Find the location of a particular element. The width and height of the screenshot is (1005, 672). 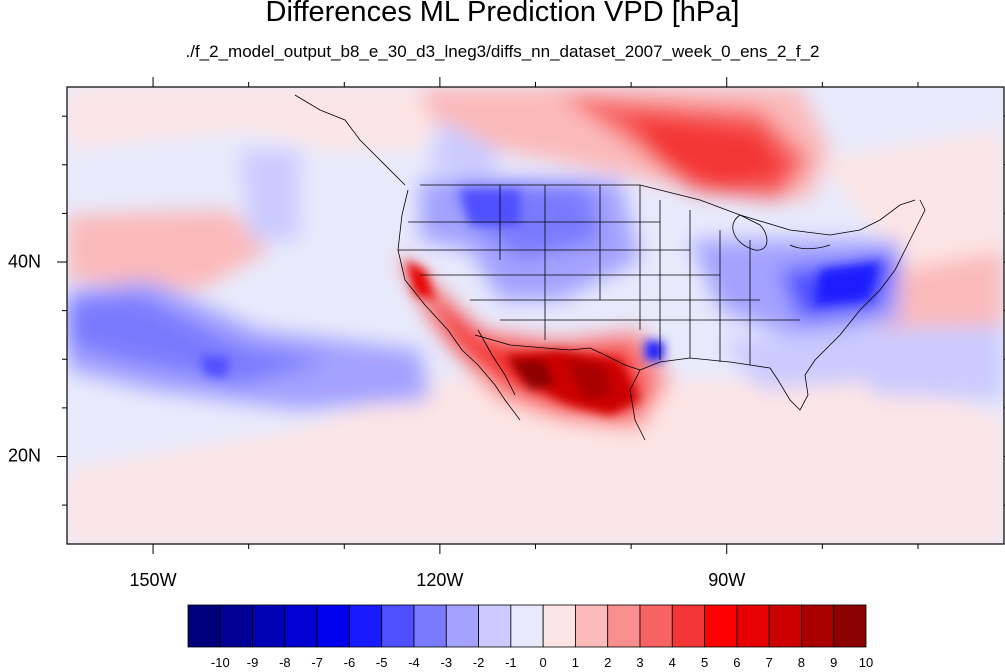

colorbar-label: 6 is located at coordinates (737, 662).